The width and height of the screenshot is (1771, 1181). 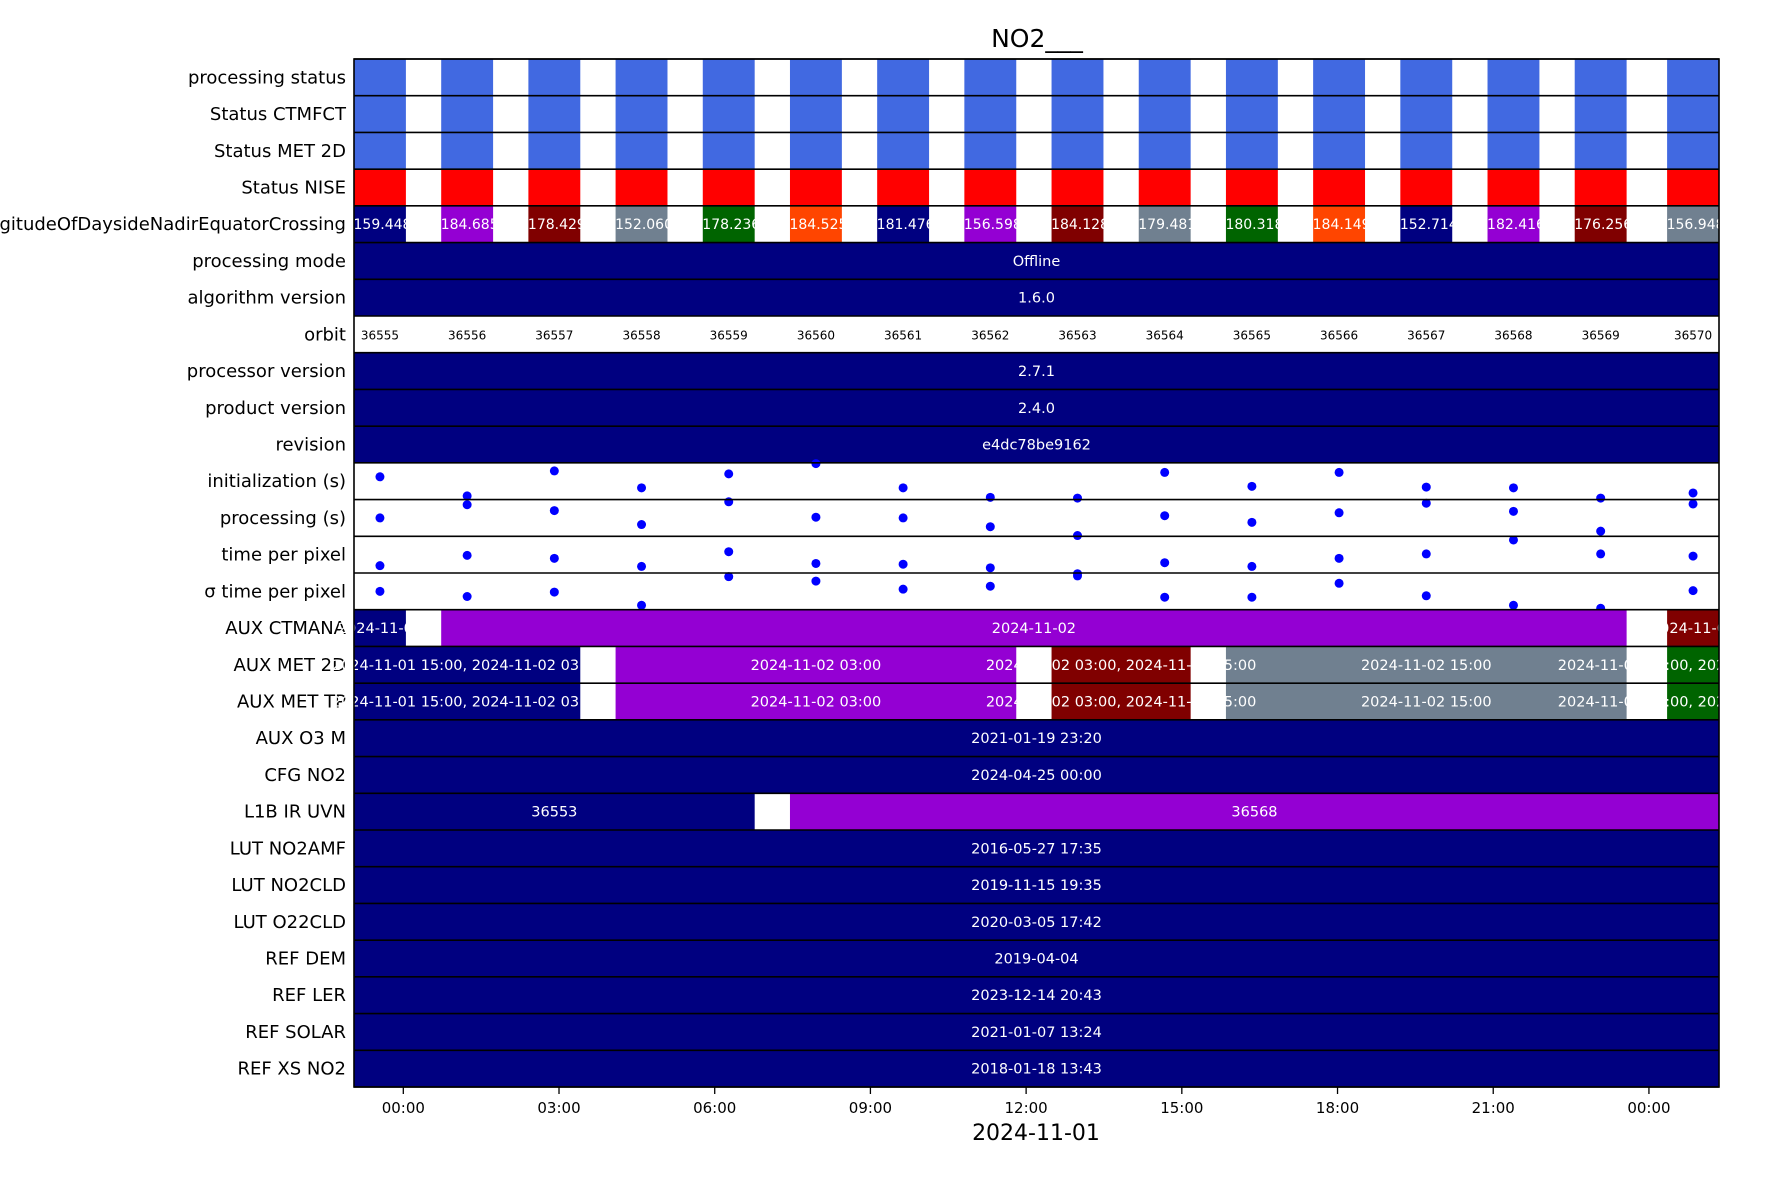 What do you see at coordinates (275, 591) in the screenshot?
I see `row-time-per-pixel-label: σ time per pixel` at bounding box center [275, 591].